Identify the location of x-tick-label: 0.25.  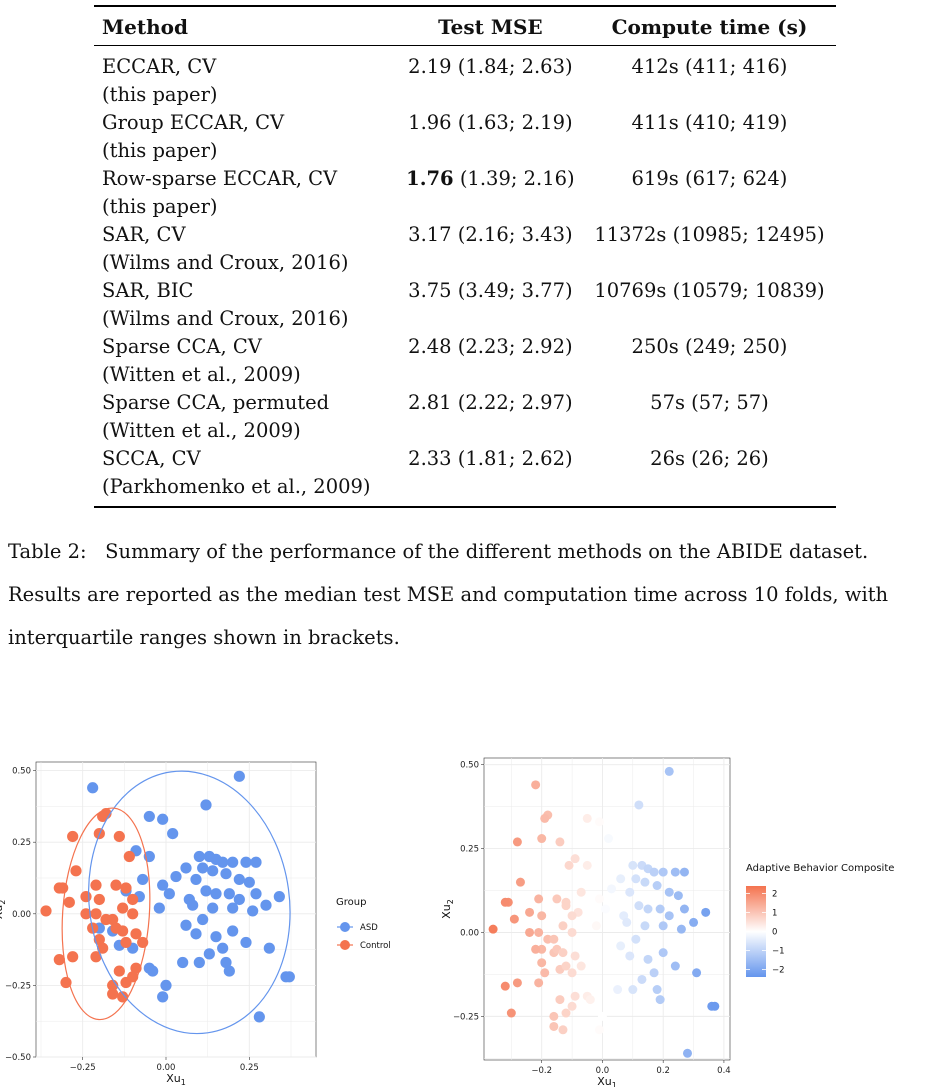
(249, 1068).